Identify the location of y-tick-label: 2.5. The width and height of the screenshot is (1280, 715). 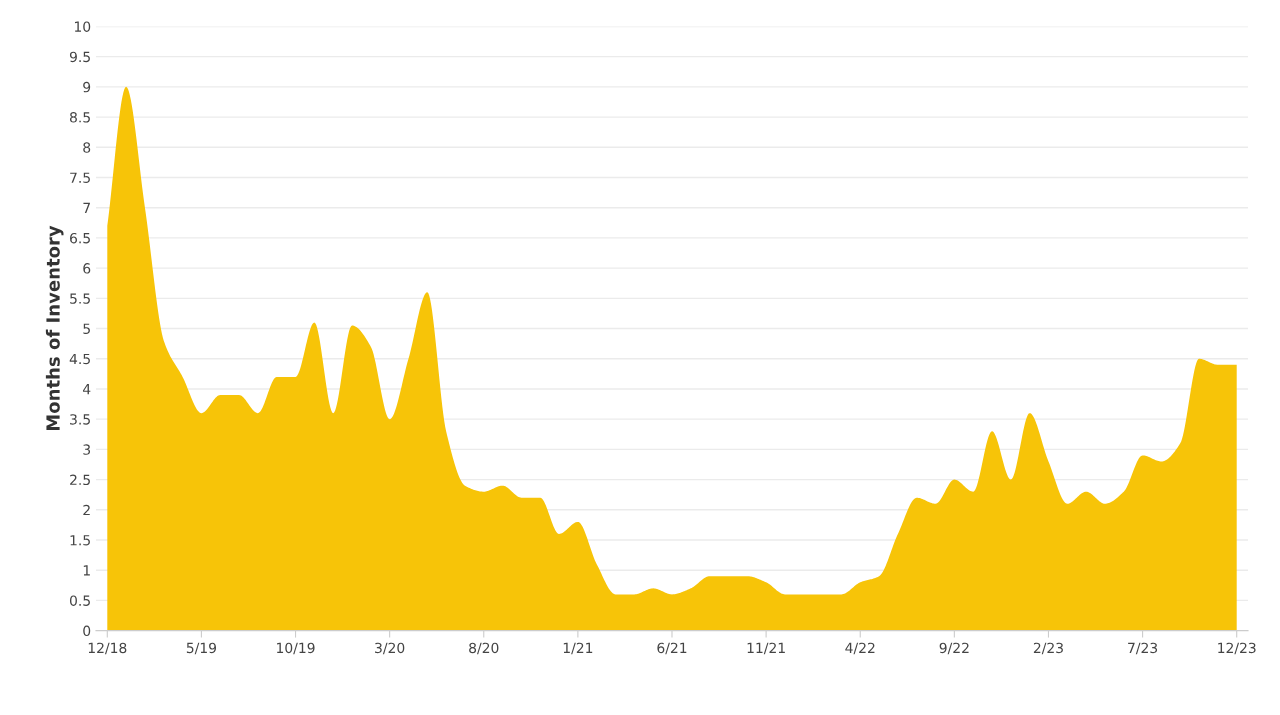
(80, 480).